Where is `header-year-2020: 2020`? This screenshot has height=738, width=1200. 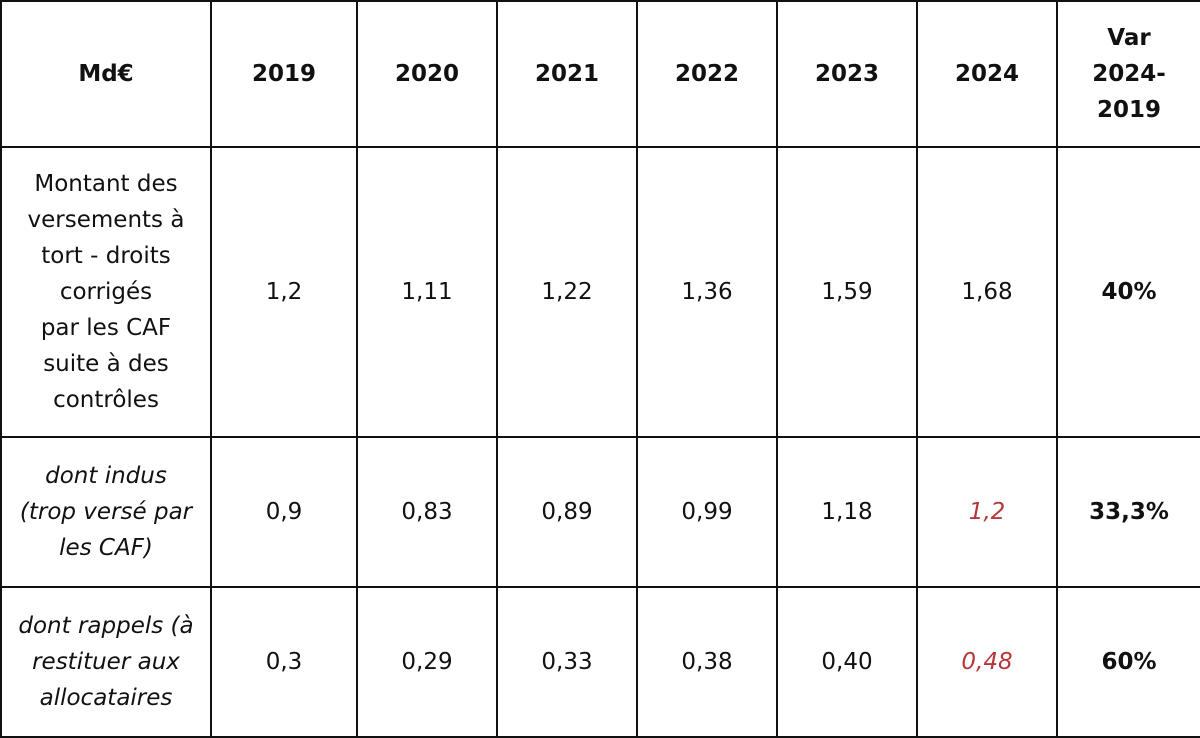
header-year-2020: 2020 is located at coordinates (427, 74).